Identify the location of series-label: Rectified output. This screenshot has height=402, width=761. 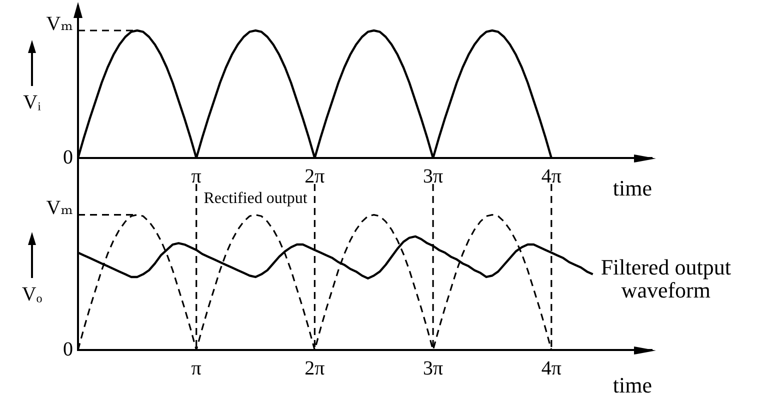
(256, 198).